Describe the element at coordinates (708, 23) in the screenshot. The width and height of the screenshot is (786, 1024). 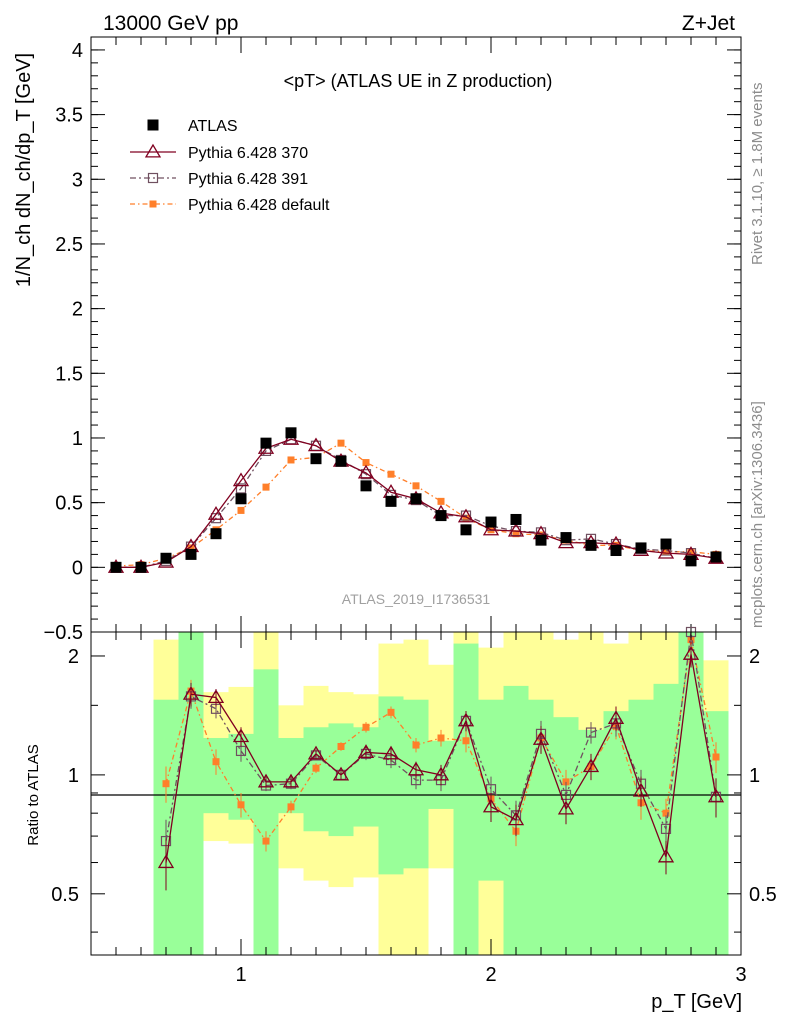
I see `header-right-label: Z+Jet` at that location.